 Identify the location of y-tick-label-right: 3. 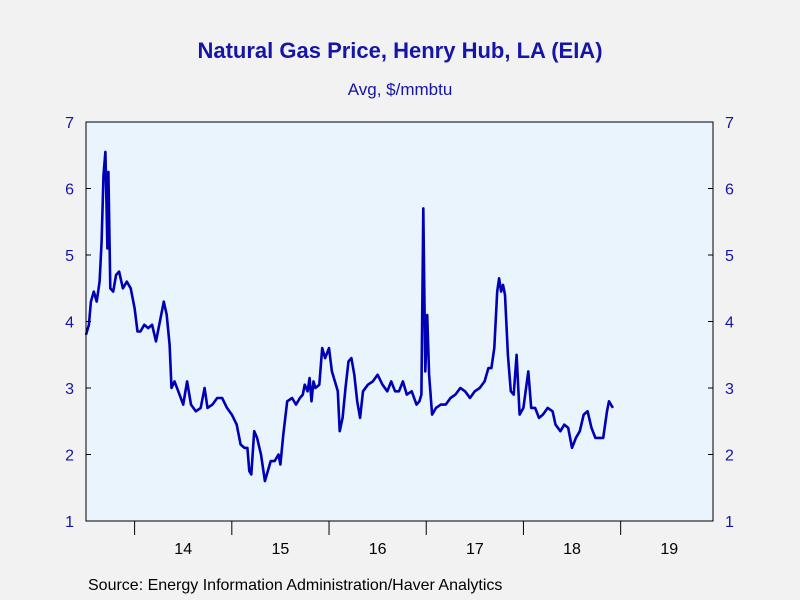
(729, 389).